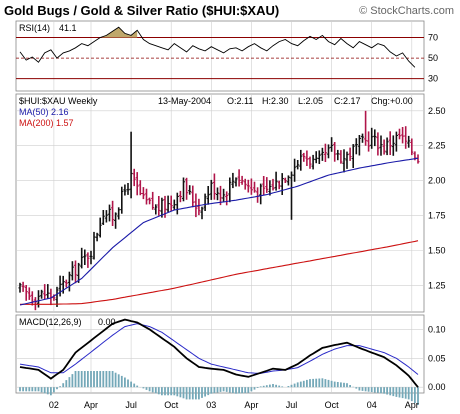 This screenshot has height=414, width=460. Describe the element at coordinates (44, 112) in the screenshot. I see `ma50-legend: MA(50) 2.16` at that location.